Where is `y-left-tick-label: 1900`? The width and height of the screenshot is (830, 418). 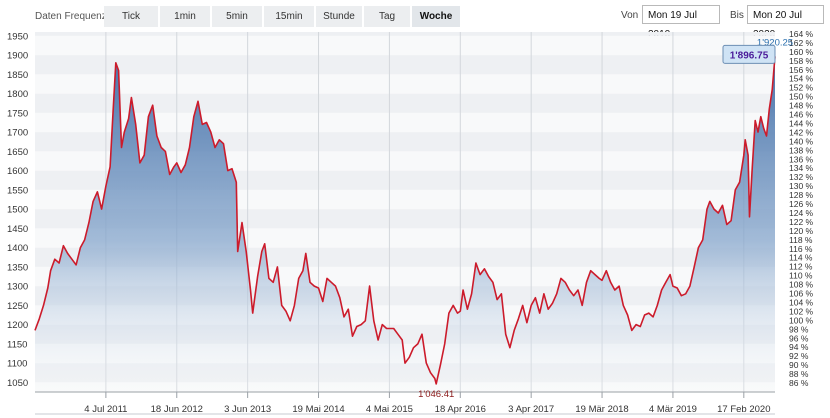
y-left-tick-label: 1900 is located at coordinates (17, 56).